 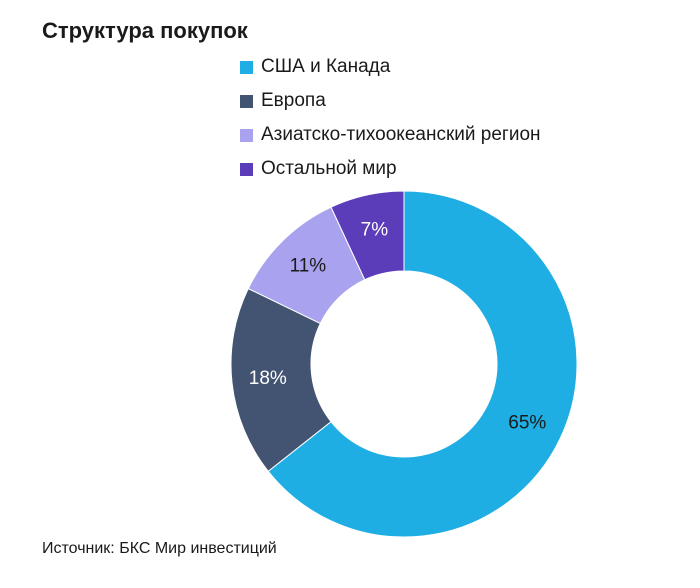 What do you see at coordinates (390, 101) in the screenshot?
I see `legend-item: Европа` at bounding box center [390, 101].